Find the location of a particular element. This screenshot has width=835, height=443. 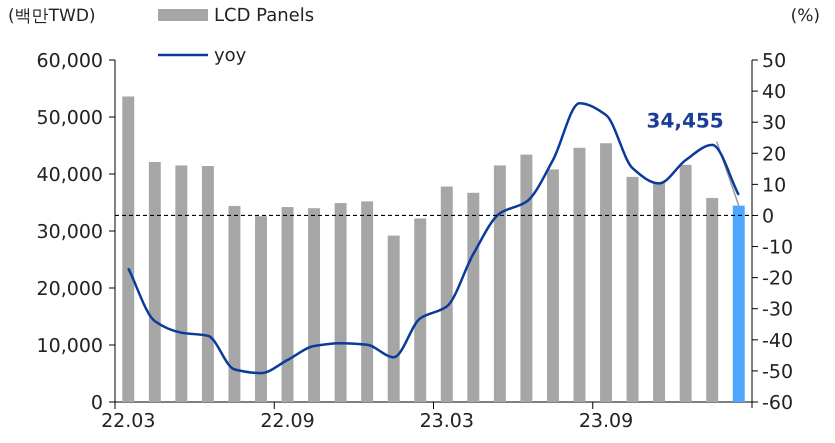

x-tick-label: 23.09 is located at coordinates (606, 421).